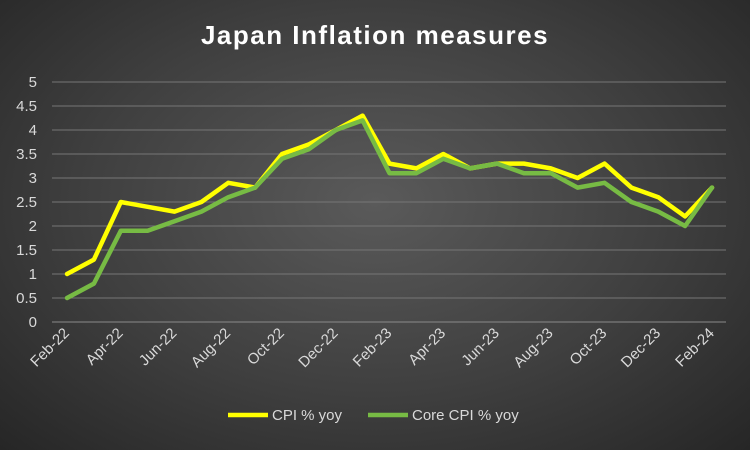  Describe the element at coordinates (375, 35) in the screenshot. I see `chart-title: Japan Inflation measures` at that location.